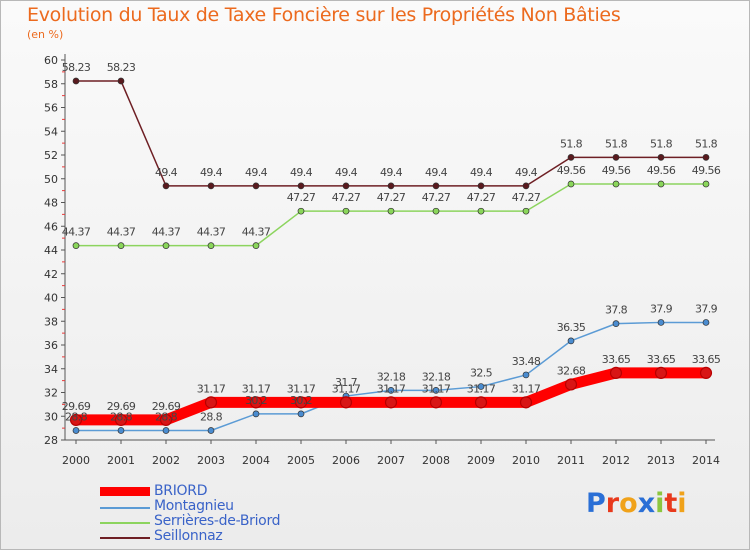 This screenshot has height=550, width=750. What do you see at coordinates (526, 361) in the screenshot?
I see `data-label: 33.48` at bounding box center [526, 361].